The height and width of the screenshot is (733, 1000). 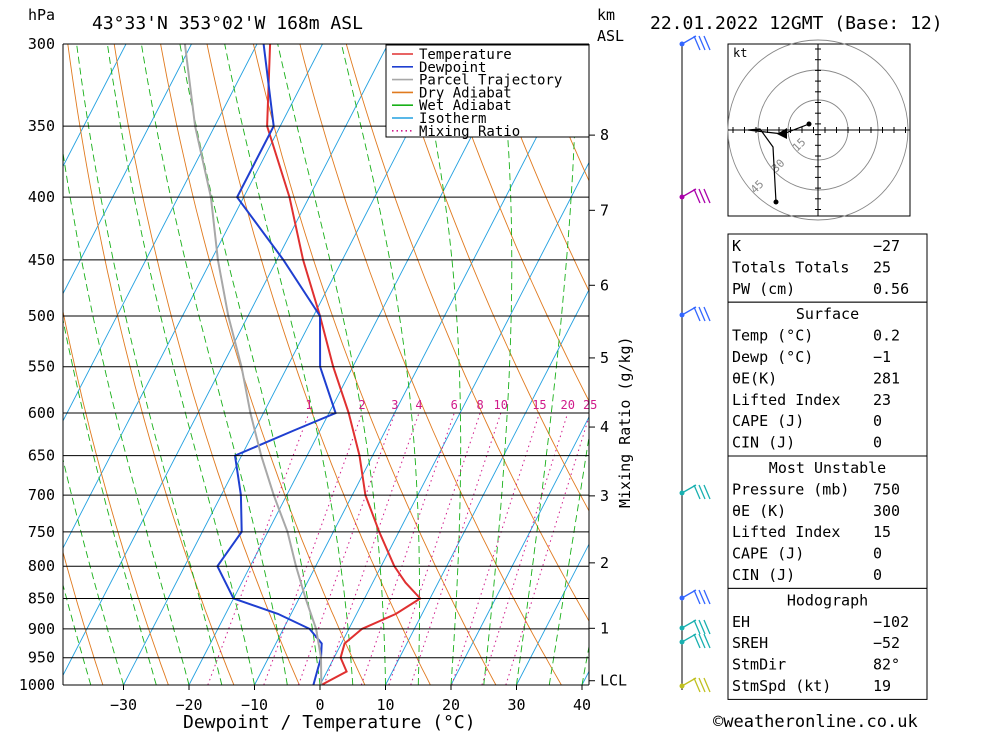 I want to click on table-row-value: 23, so click(x=882, y=400).